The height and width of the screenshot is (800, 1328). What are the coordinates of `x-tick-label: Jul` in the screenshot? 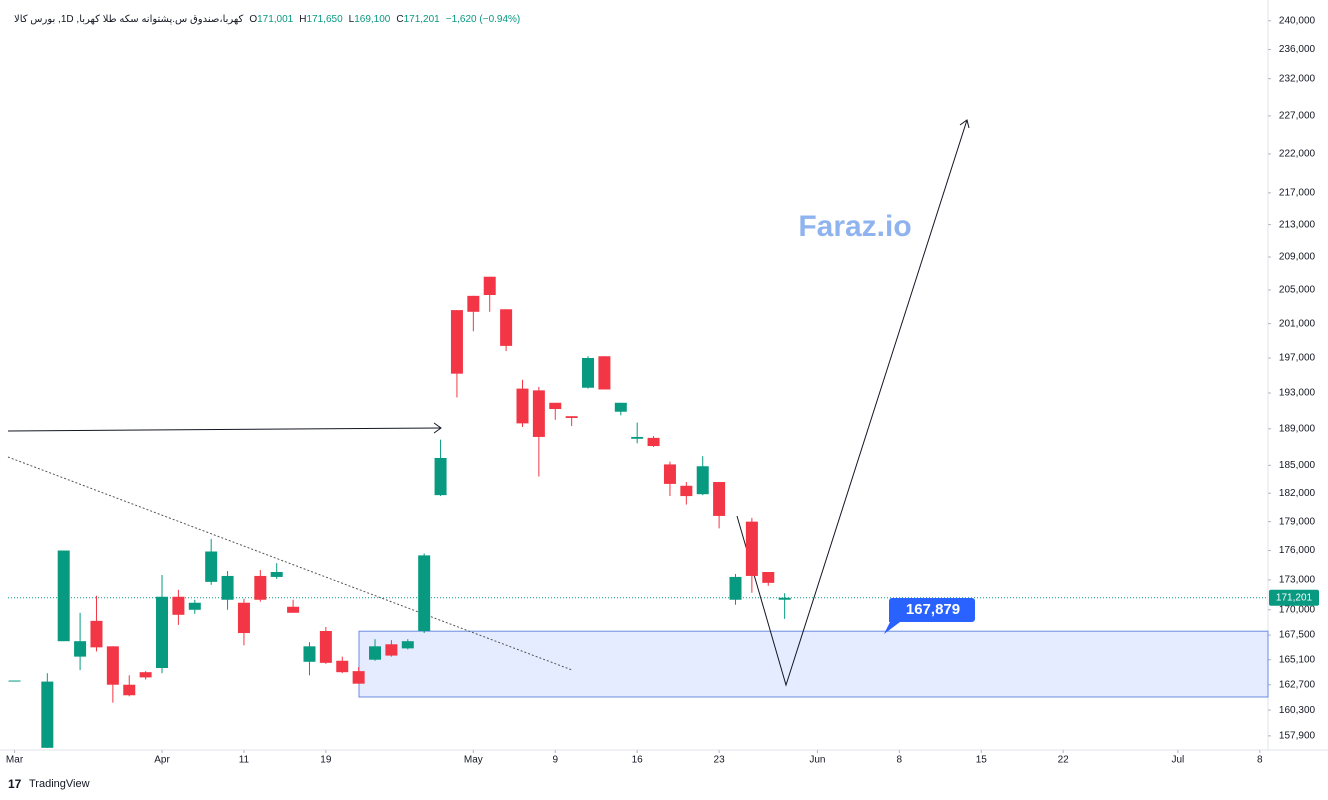 It's located at (1177, 760).